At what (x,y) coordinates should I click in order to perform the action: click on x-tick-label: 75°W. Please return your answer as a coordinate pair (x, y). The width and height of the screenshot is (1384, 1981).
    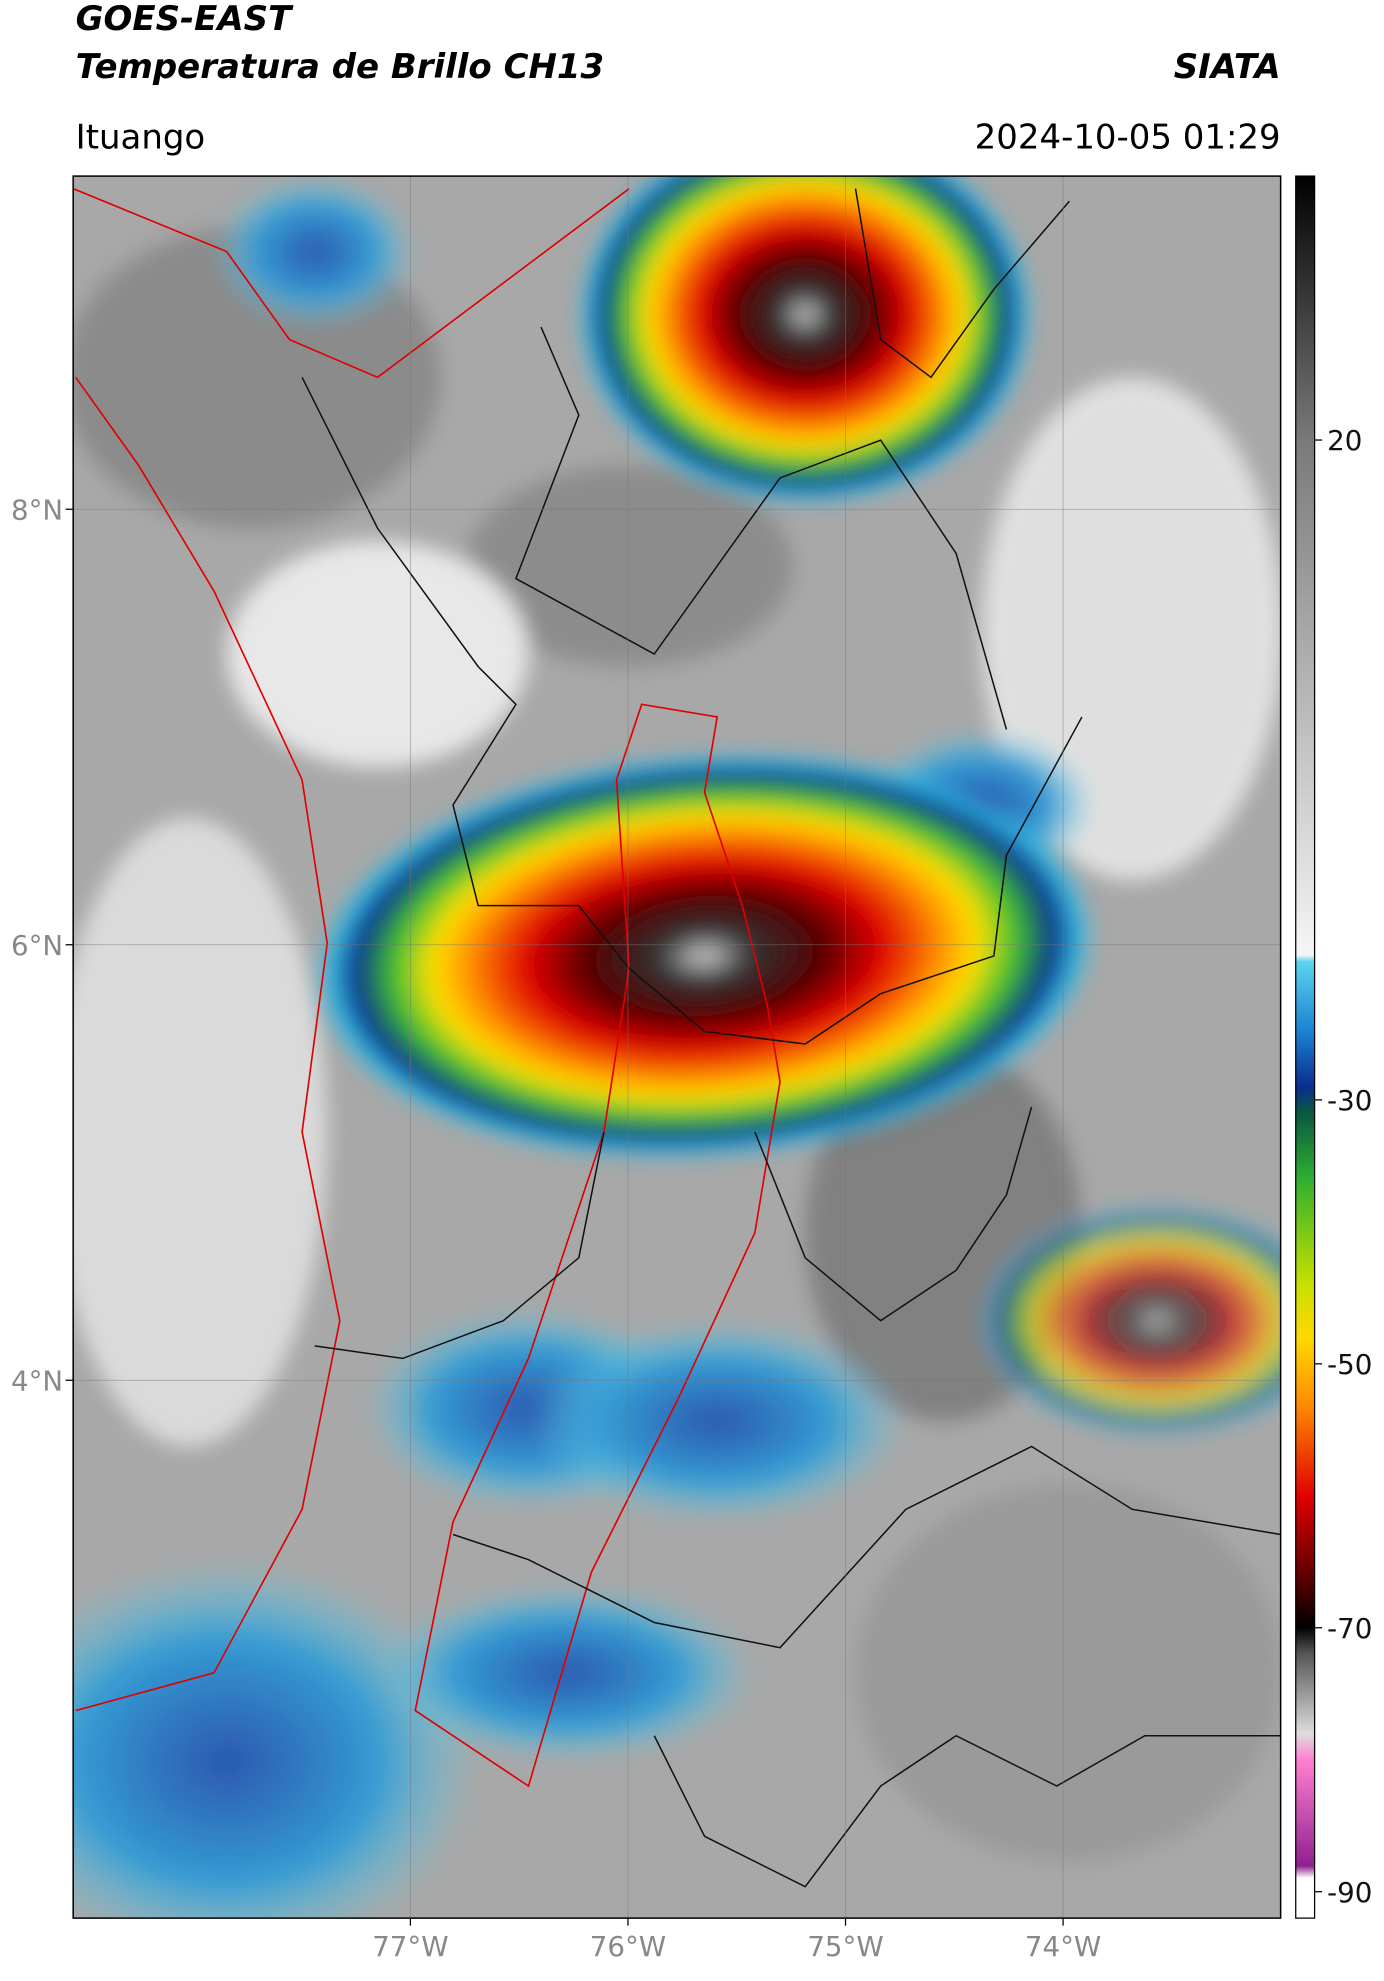
    Looking at the image, I should click on (845, 1946).